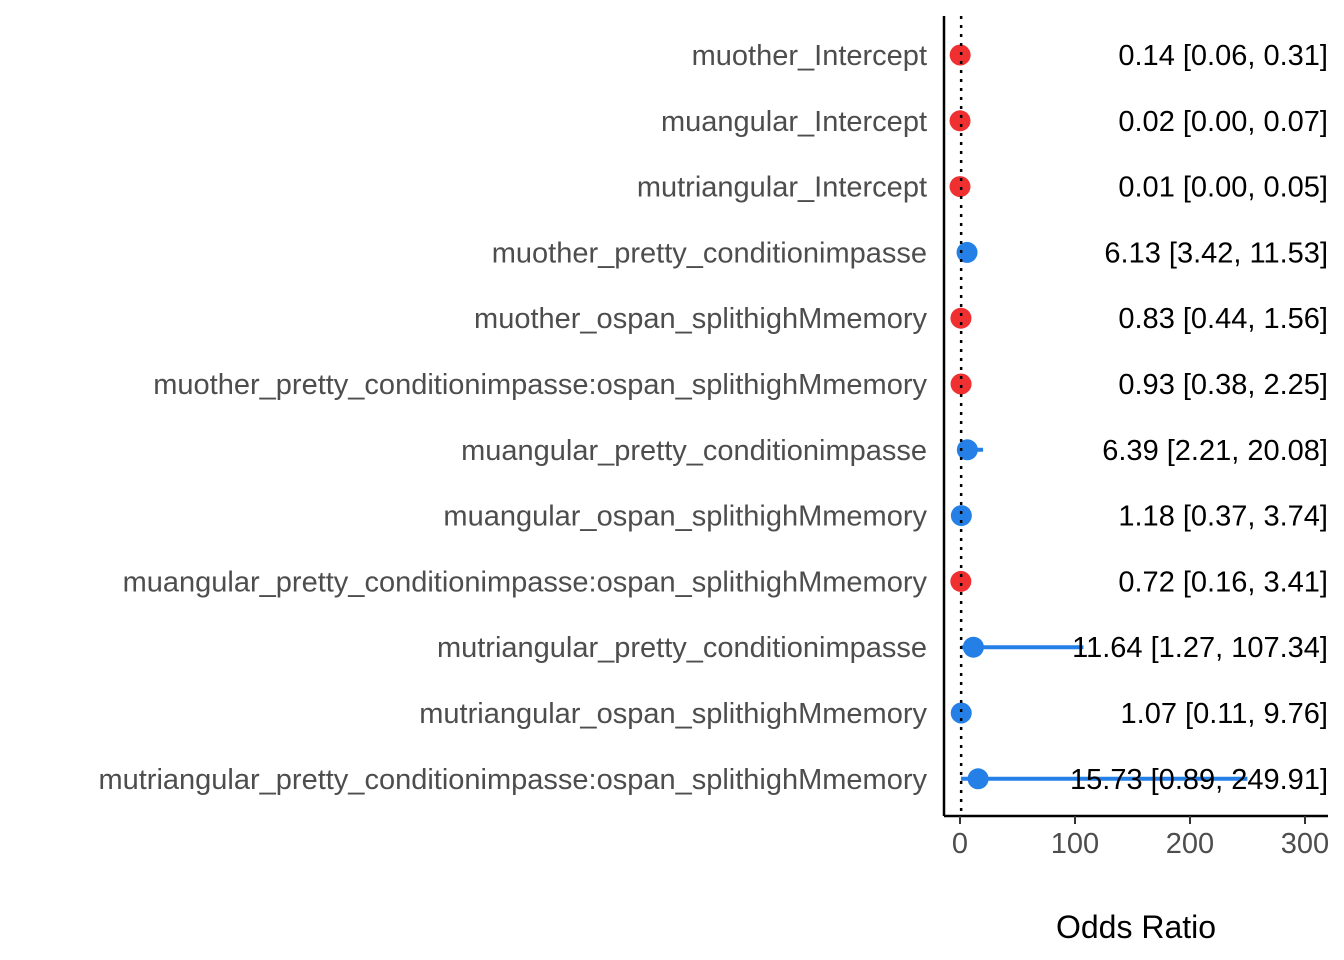 The height and width of the screenshot is (960, 1344). Describe the element at coordinates (1216, 253) in the screenshot. I see `value-label: 6.13 [3.42, 11.53]` at that location.